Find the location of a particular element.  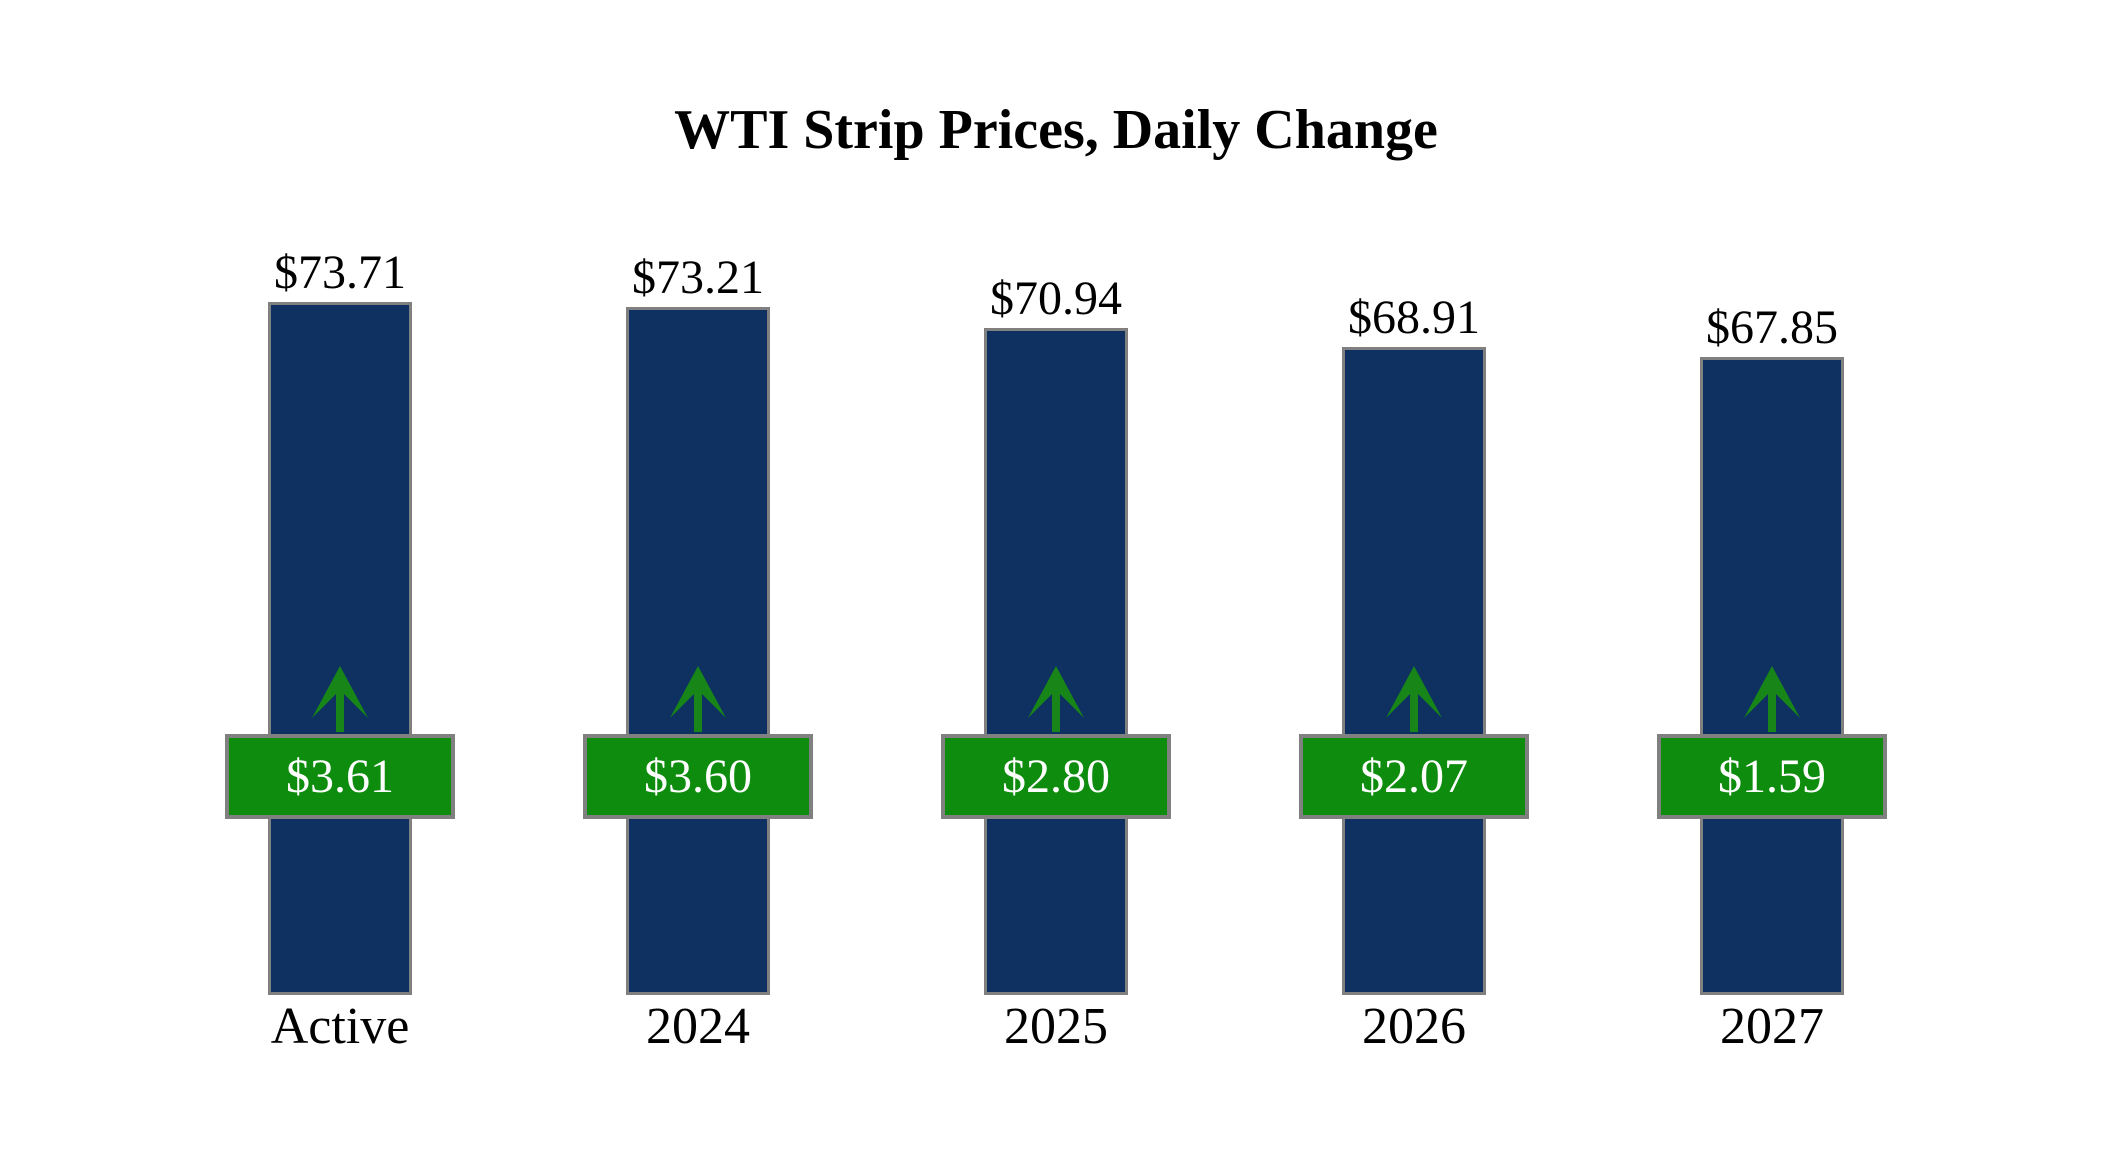

change-badge: $2.80 is located at coordinates (1056, 776).